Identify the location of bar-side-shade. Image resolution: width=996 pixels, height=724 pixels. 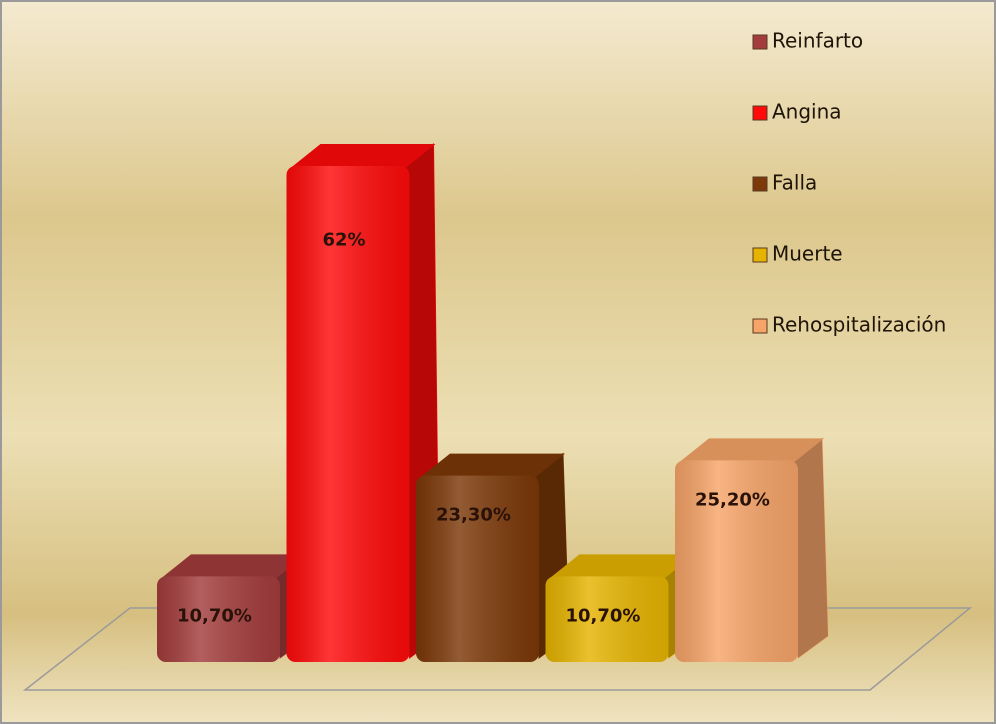
(810, 548).